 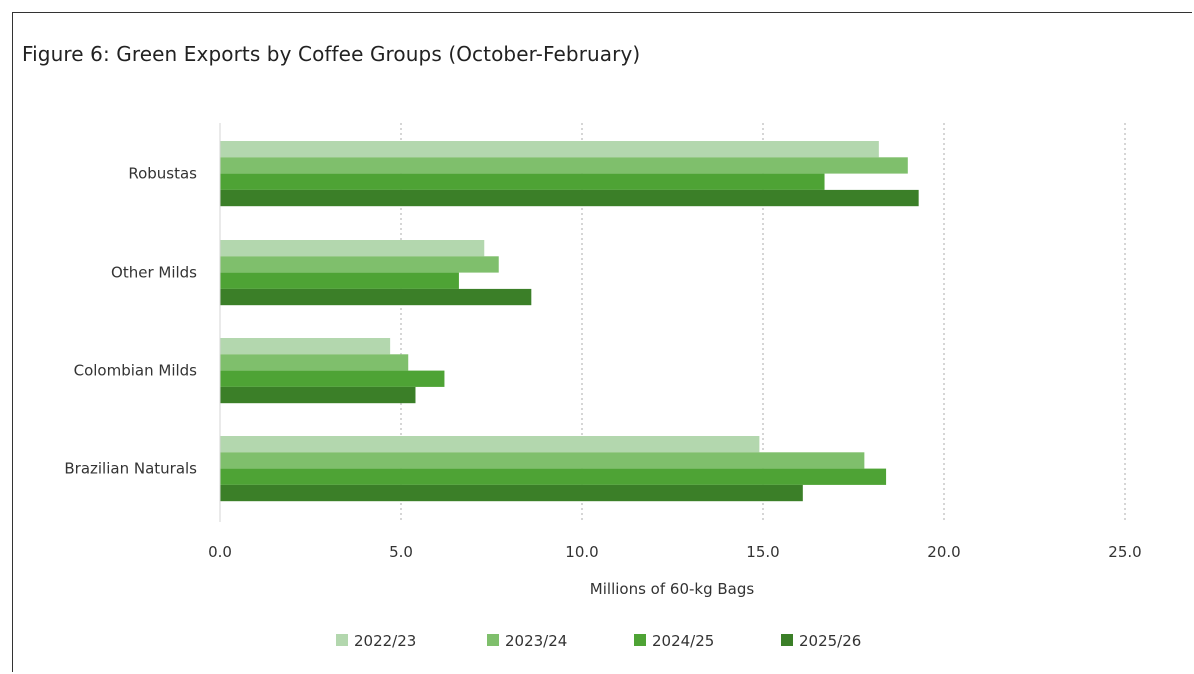 I want to click on category-label-colombian-milds: Colombian Milds, so click(x=136, y=371).